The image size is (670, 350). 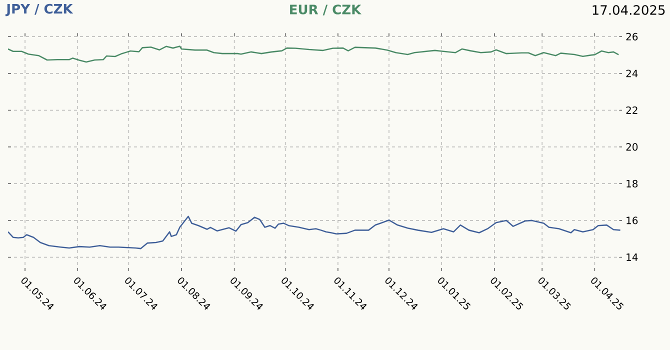 I want to click on text: EUR / CZK, so click(x=326, y=10).